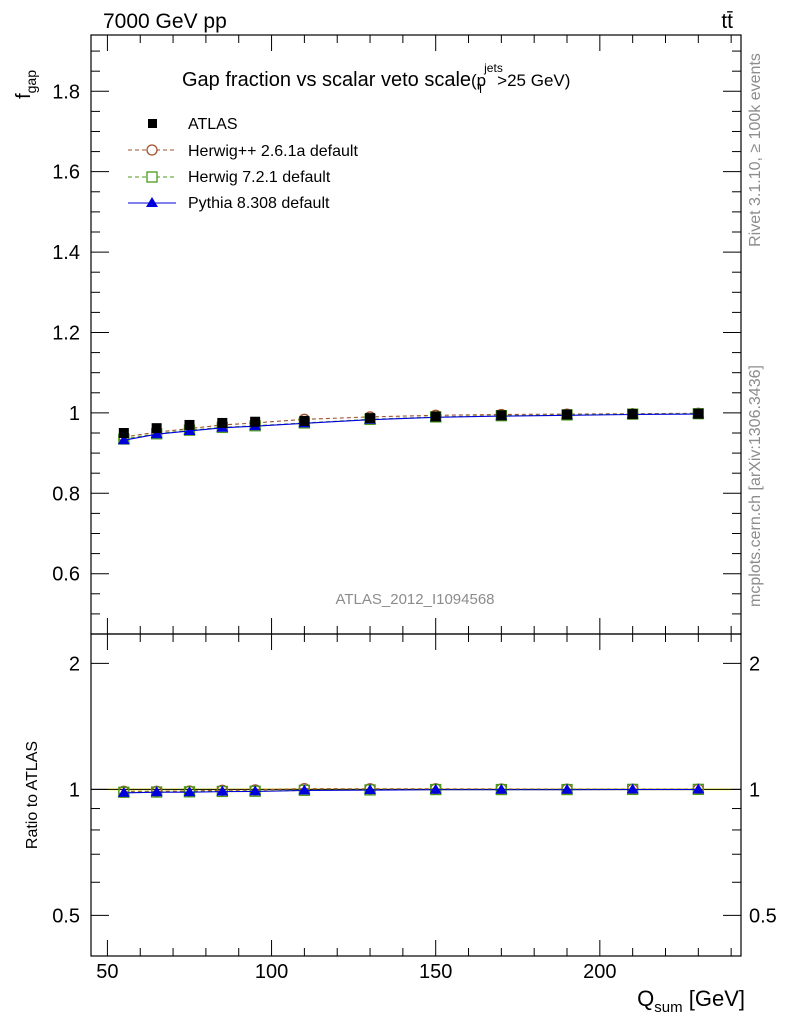  I want to click on title-superscript: jets, so click(493, 68).